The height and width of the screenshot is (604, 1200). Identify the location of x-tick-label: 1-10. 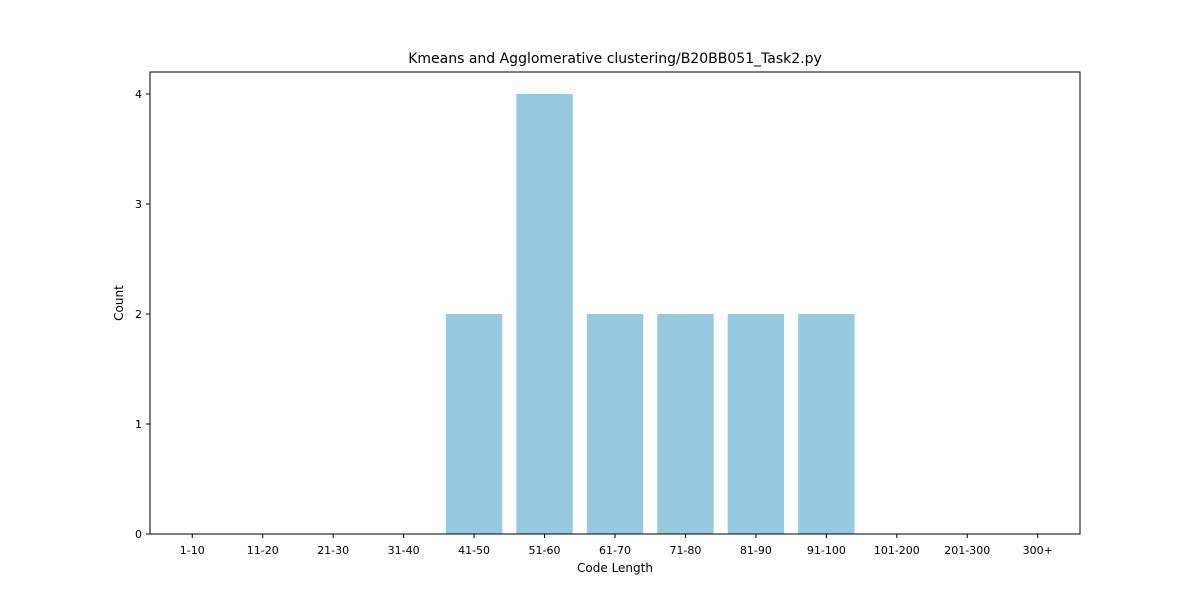
(192, 550).